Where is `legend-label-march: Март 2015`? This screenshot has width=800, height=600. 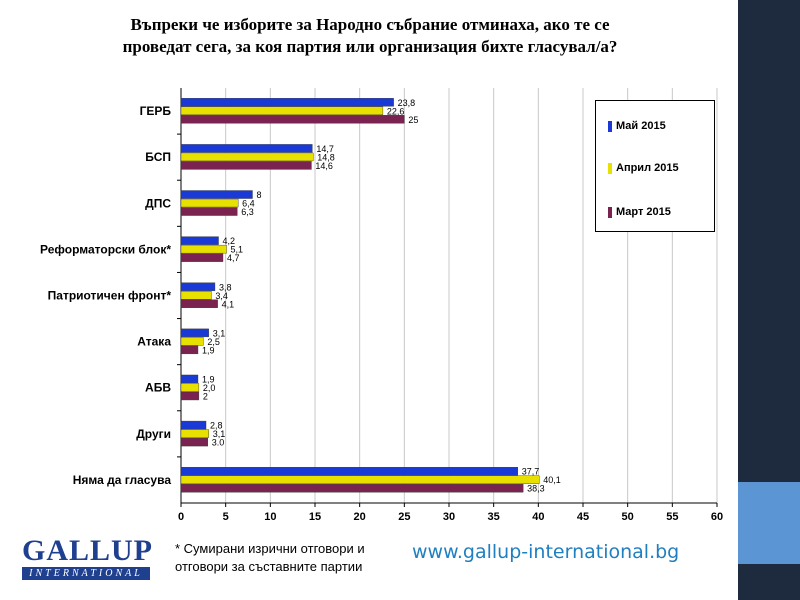
legend-label-march: Март 2015 is located at coordinates (643, 212).